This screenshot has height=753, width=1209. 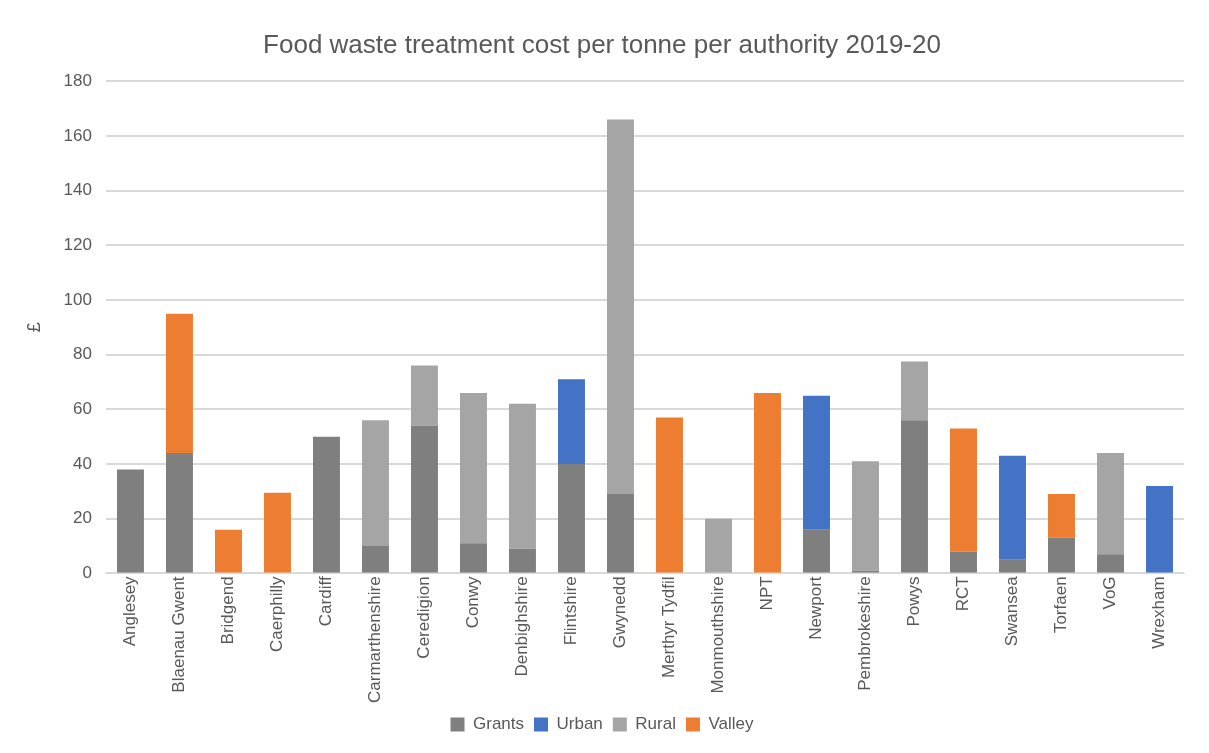 What do you see at coordinates (473, 602) in the screenshot?
I see `x-tick-label: Conwy` at bounding box center [473, 602].